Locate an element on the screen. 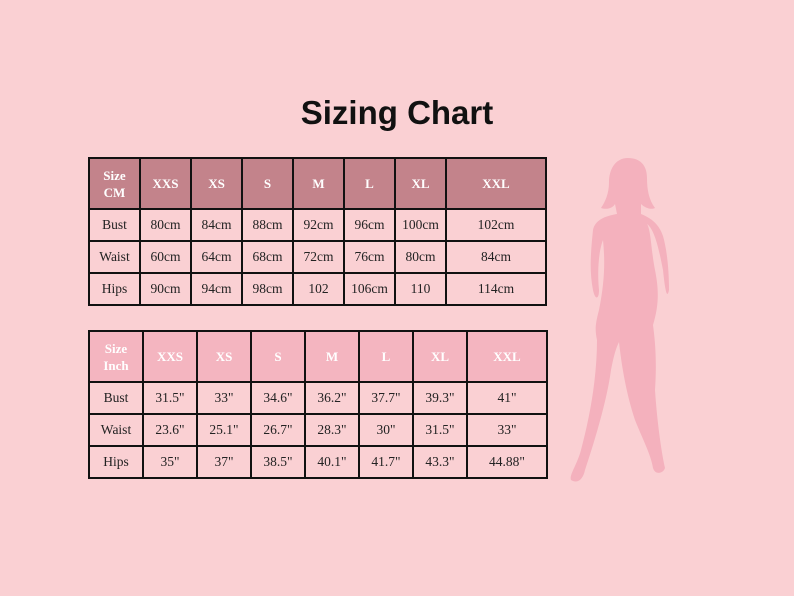  measurement: 39.3" is located at coordinates (440, 398).